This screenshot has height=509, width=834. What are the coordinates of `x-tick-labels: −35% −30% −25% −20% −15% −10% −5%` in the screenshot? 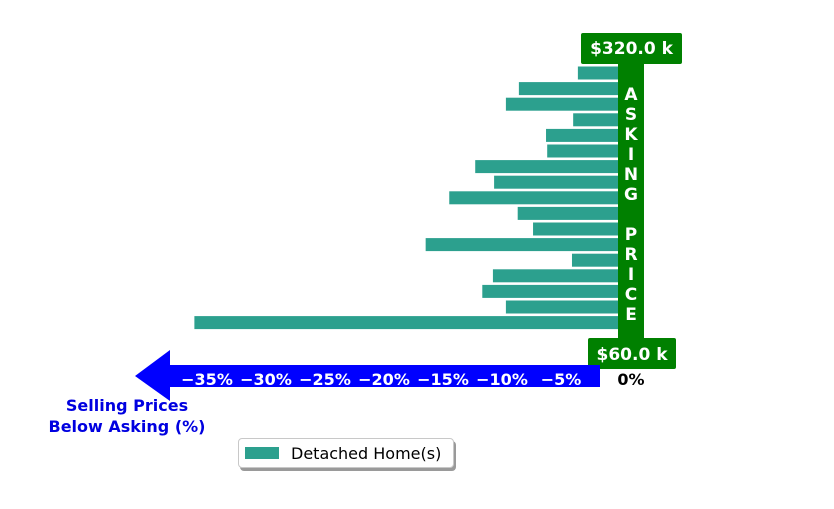 It's located at (381, 379).